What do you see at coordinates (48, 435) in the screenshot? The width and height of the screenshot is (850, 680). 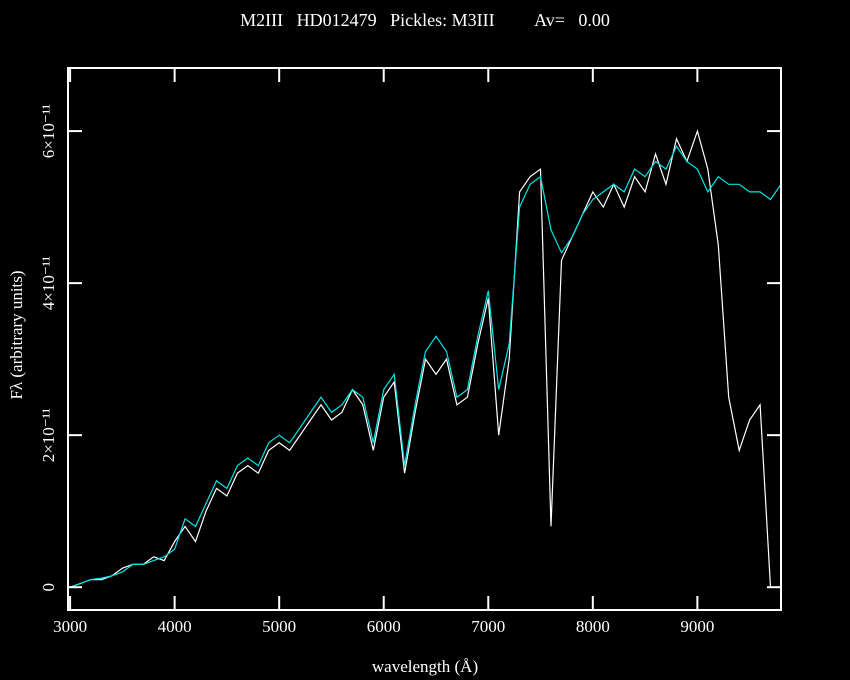 I see `y-tick-label: 2×10⁻¹¹` at bounding box center [48, 435].